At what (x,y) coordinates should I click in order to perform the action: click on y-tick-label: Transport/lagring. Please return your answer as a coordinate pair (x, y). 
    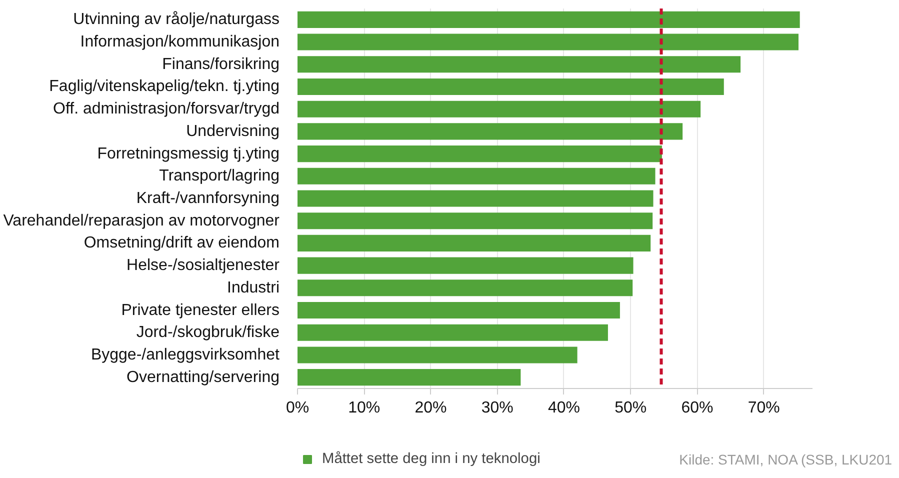
    Looking at the image, I should click on (219, 176).